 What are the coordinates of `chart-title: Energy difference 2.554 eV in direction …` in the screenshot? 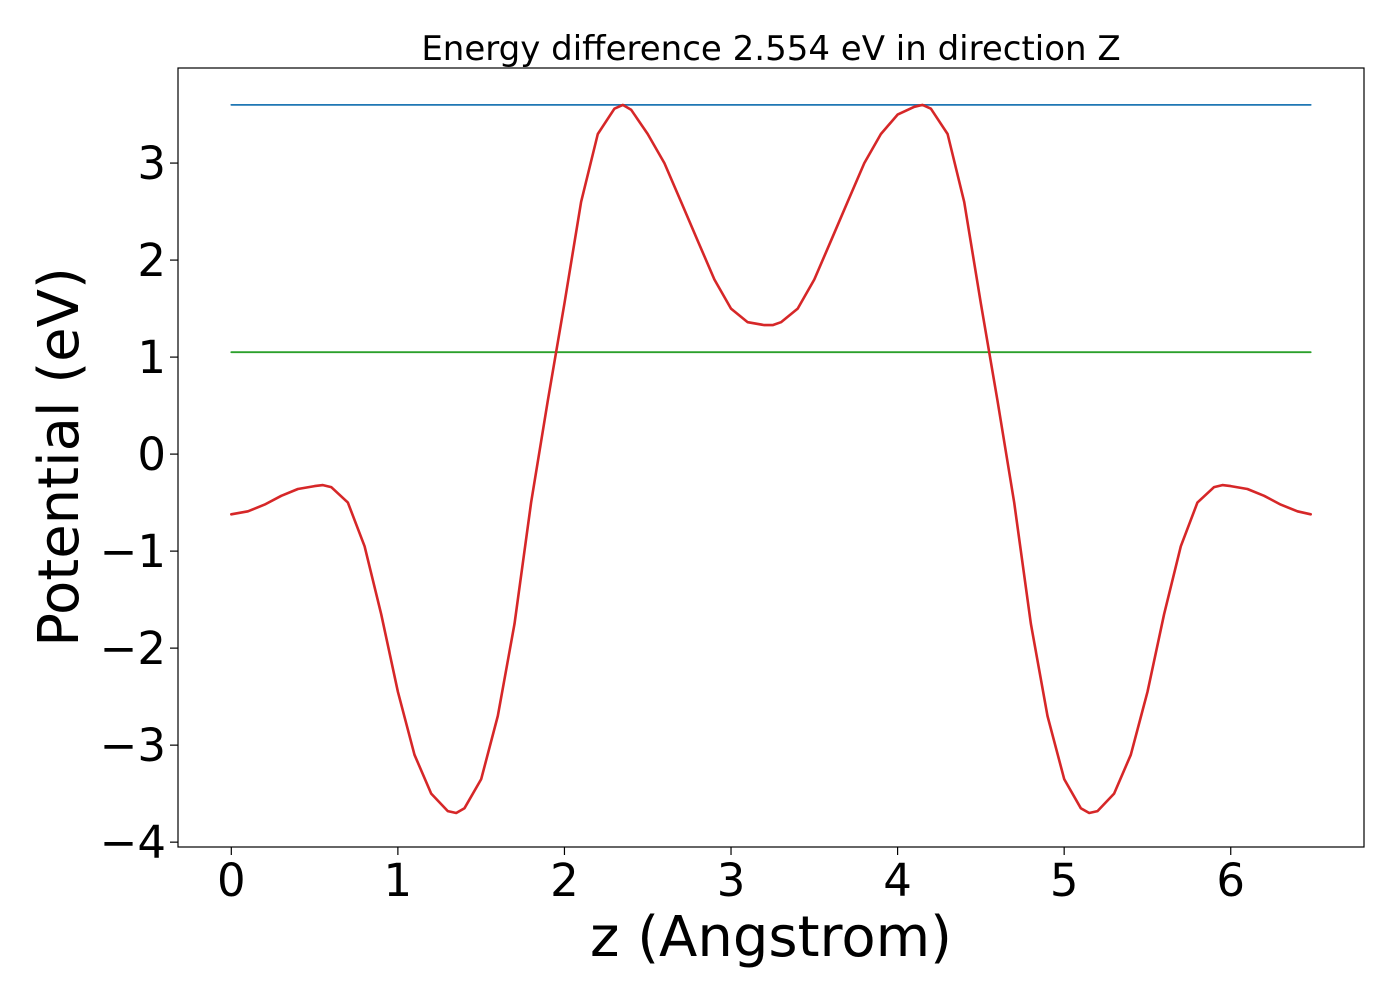 It's located at (770, 49).